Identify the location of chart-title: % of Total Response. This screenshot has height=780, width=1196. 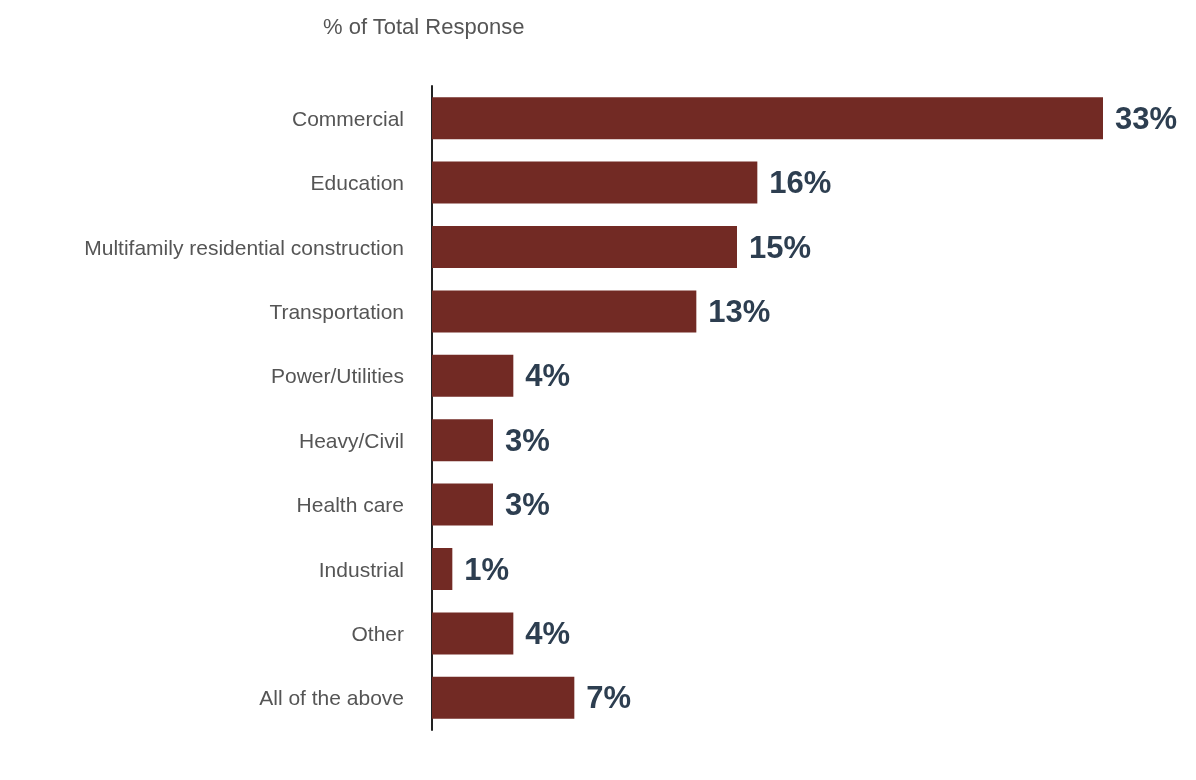
(424, 26).